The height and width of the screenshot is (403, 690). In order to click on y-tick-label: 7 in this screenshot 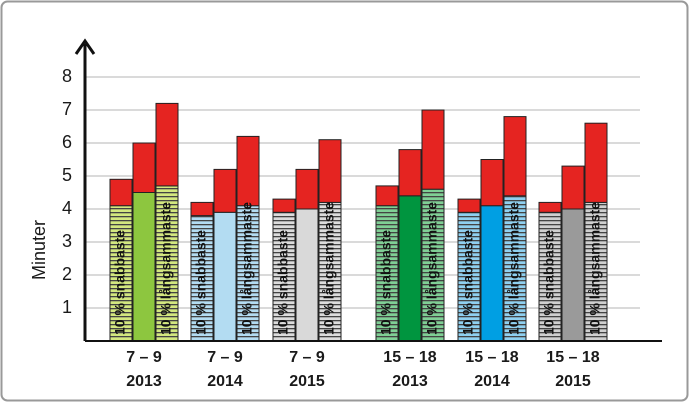, I will do `click(67, 109)`.